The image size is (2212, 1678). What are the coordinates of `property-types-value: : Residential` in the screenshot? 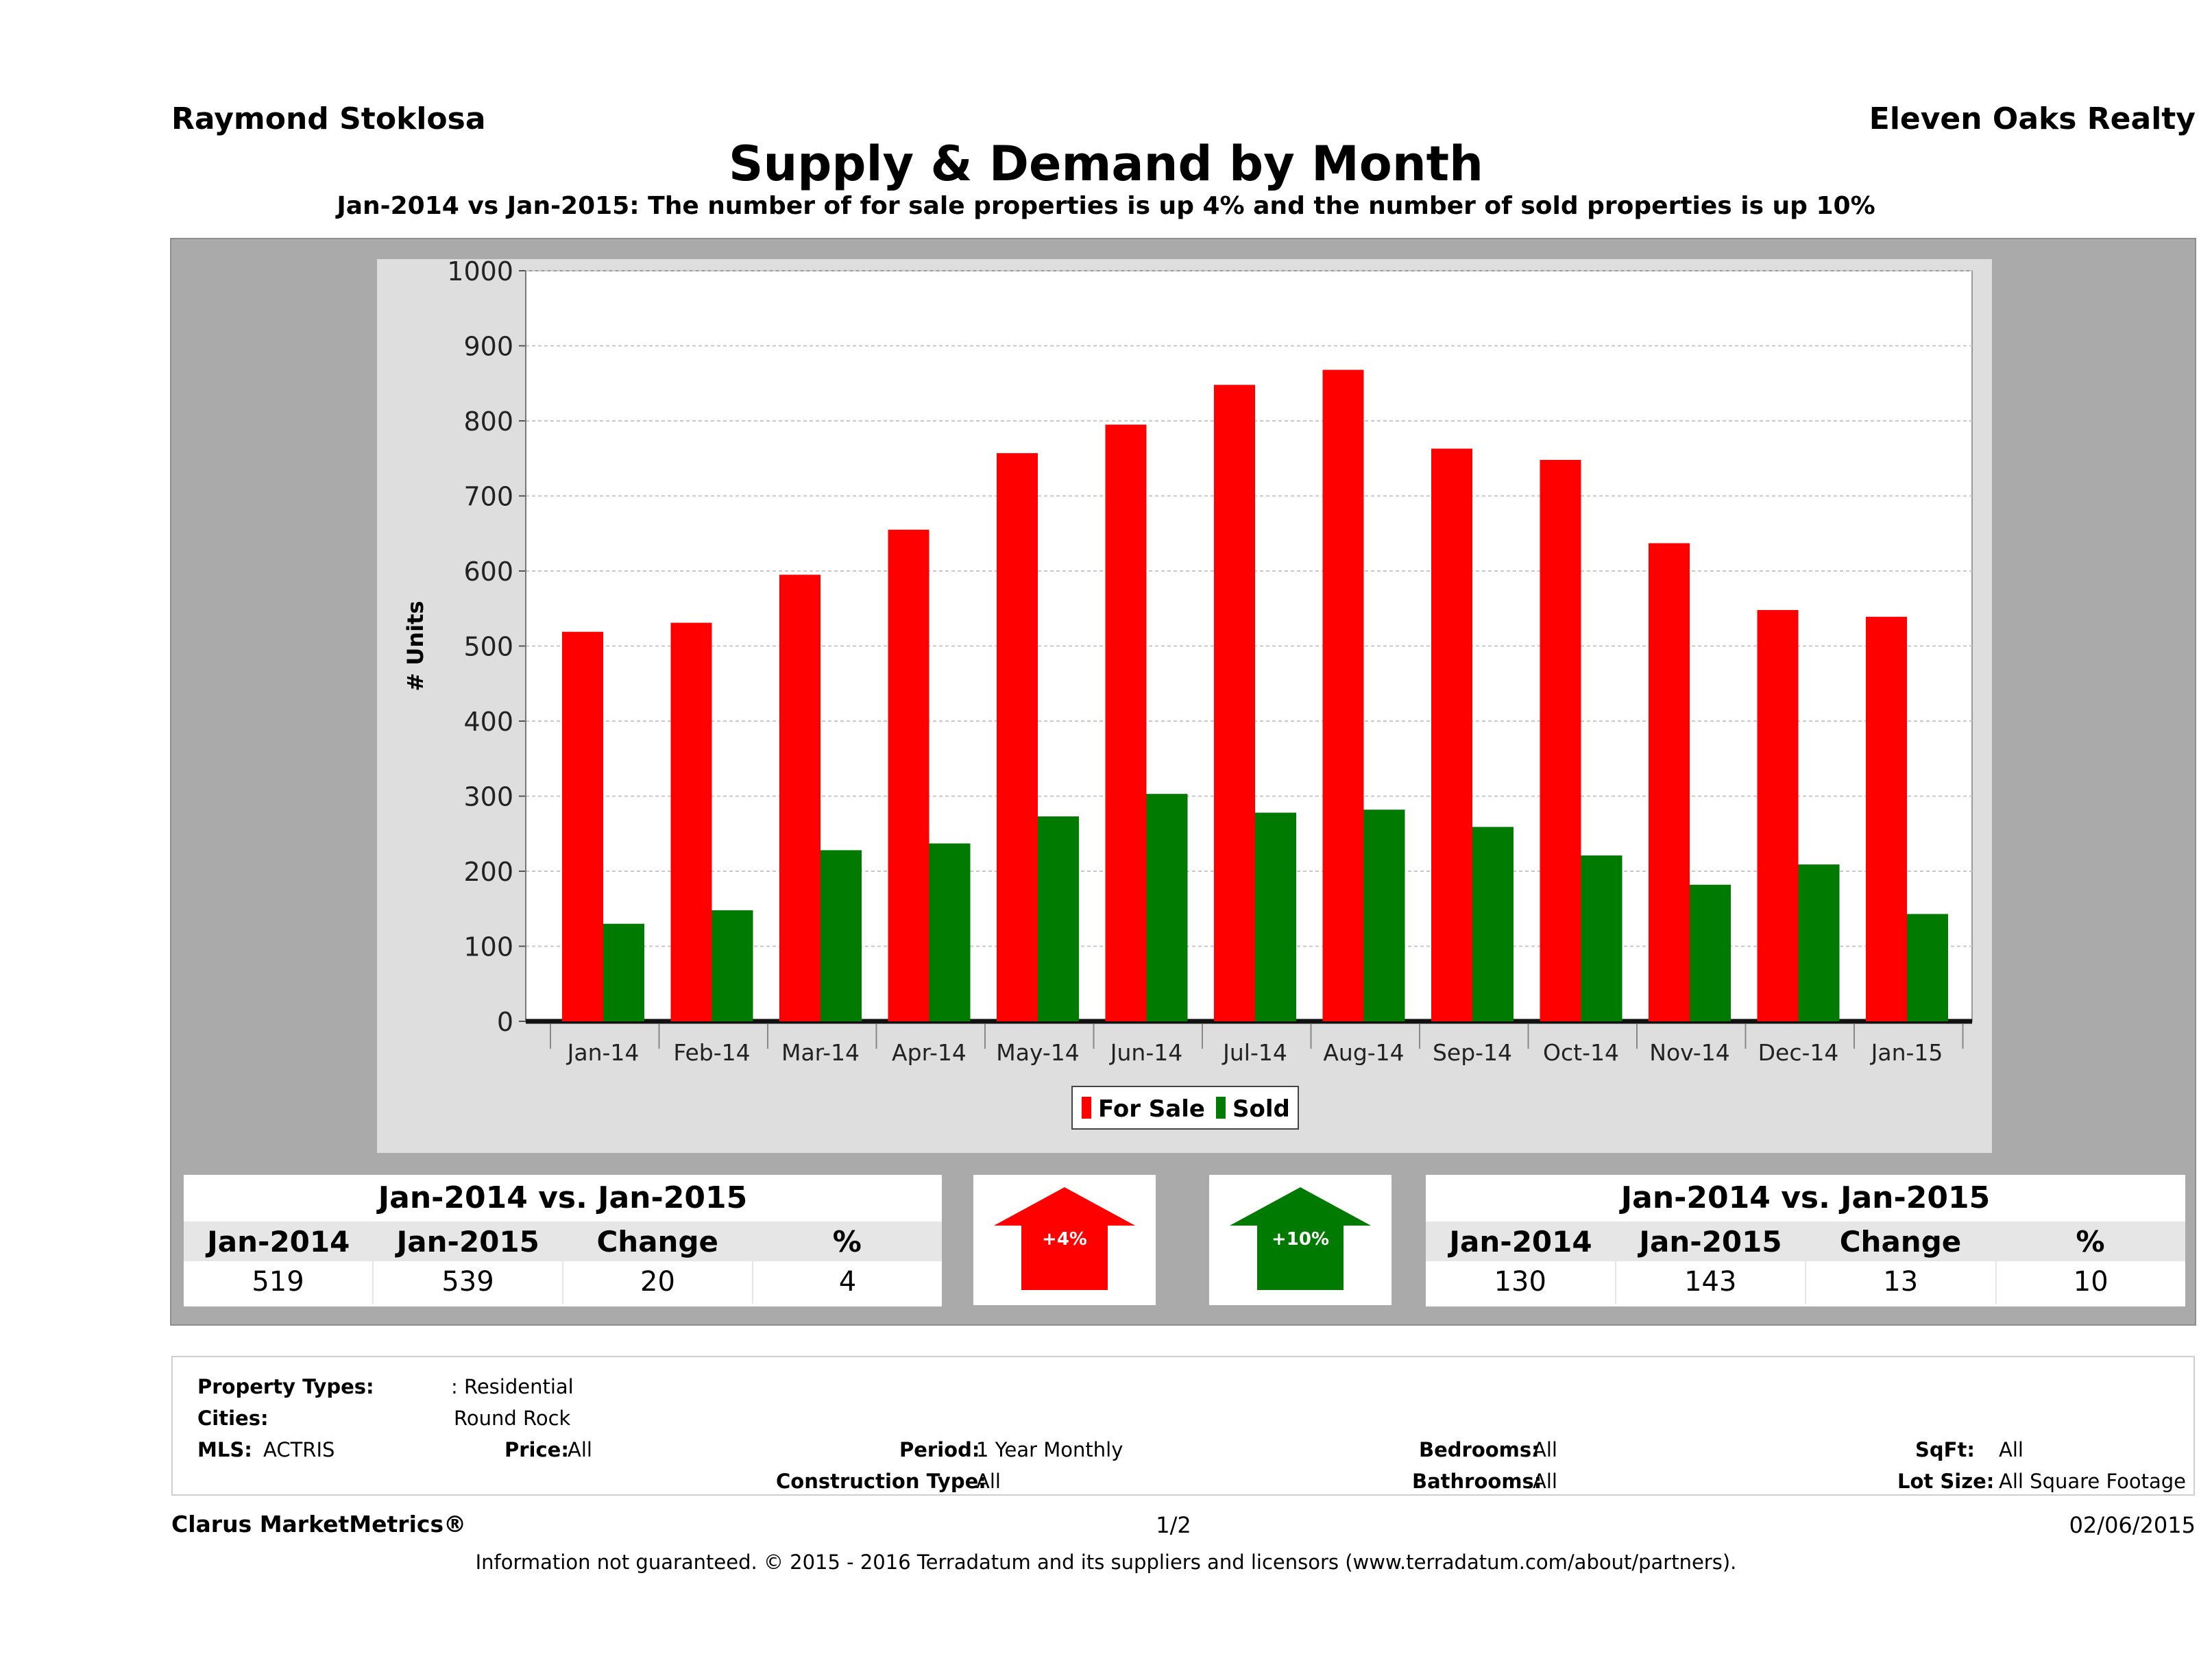 It's located at (512, 1386).